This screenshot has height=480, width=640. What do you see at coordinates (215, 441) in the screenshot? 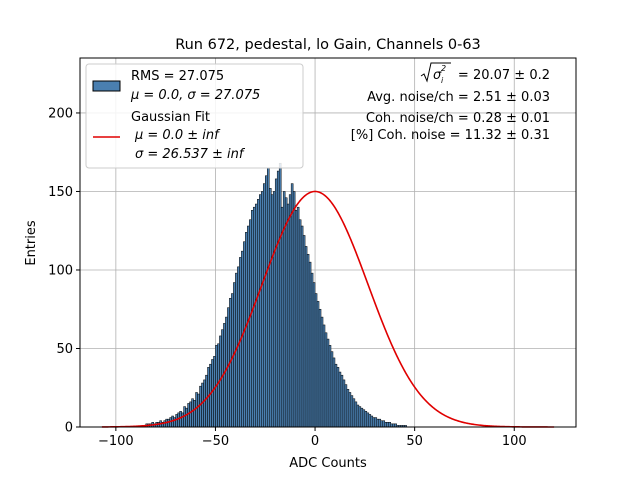
I see `x-tick-label: −50` at bounding box center [215, 441].